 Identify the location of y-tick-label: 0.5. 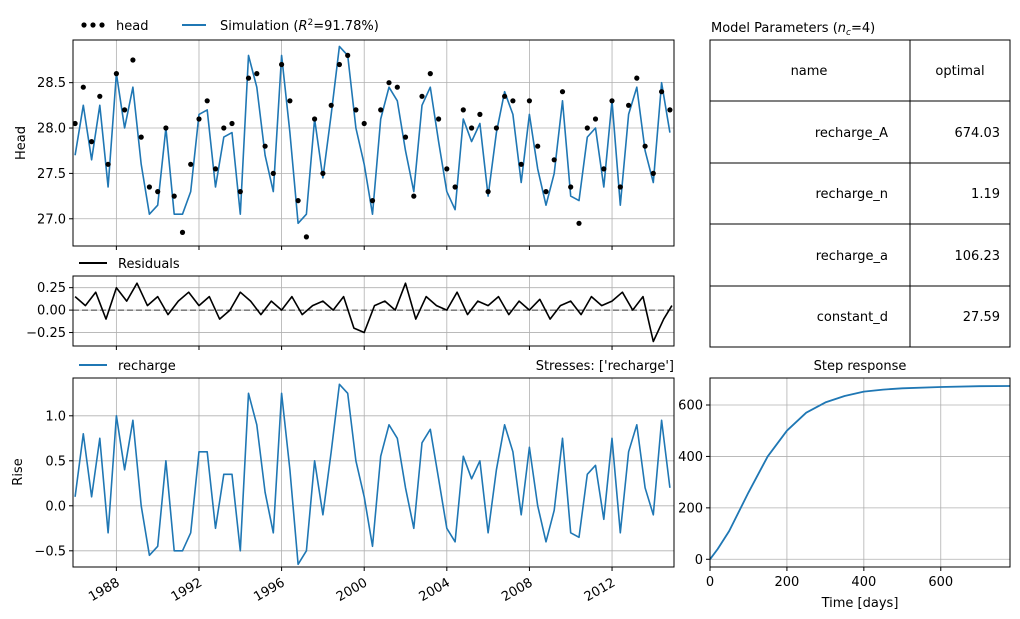
(55, 461).